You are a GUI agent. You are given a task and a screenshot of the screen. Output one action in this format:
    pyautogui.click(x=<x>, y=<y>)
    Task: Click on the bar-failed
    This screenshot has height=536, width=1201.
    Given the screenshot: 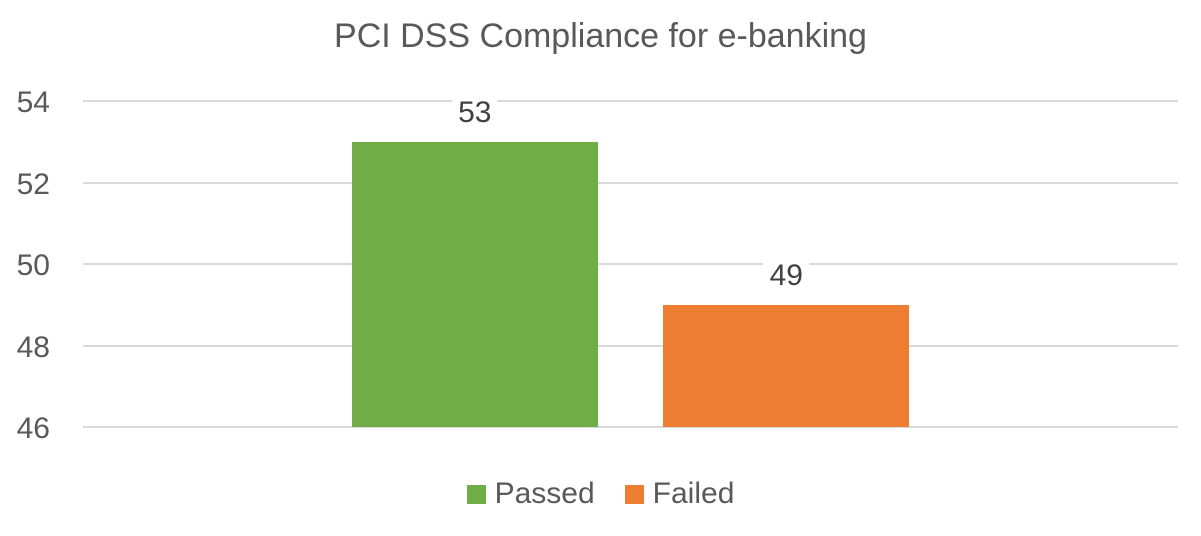 What is the action you would take?
    pyautogui.click(x=786, y=365)
    